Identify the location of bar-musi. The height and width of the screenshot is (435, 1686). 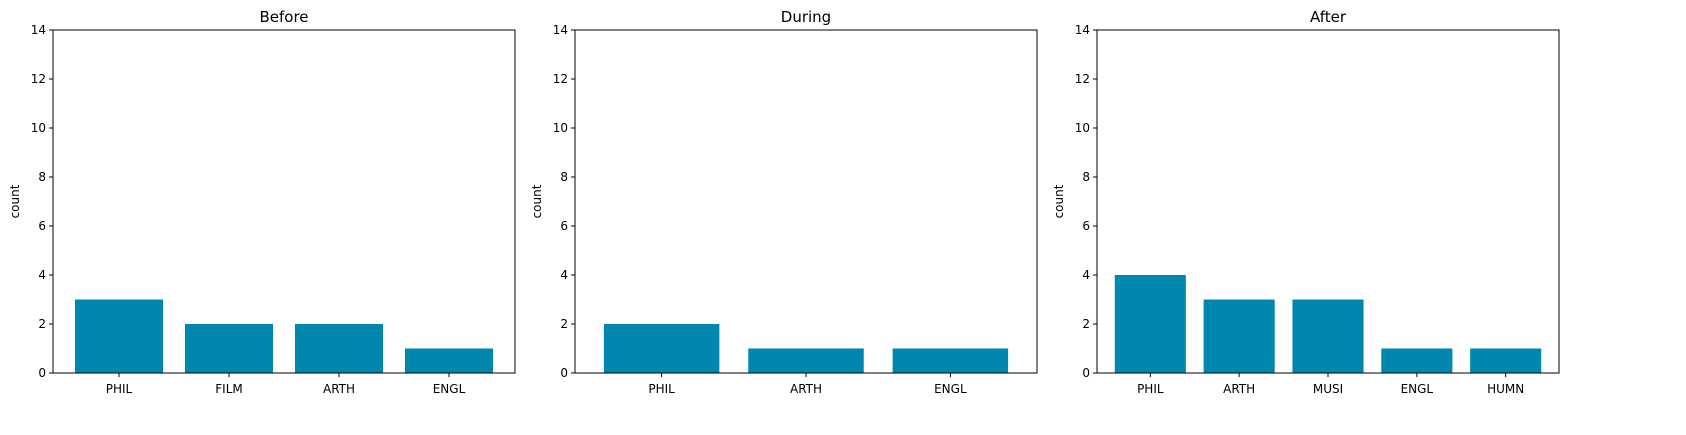
(1328, 336).